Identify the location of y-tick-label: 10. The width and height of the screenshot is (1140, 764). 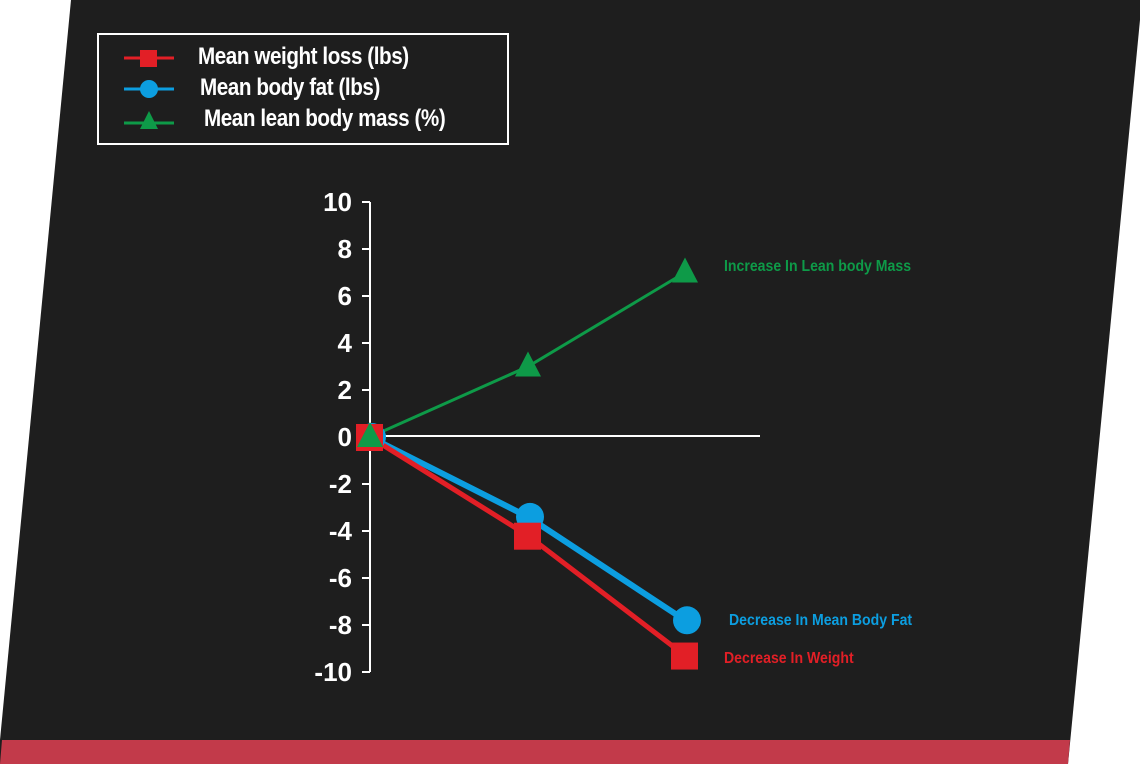
(337, 202).